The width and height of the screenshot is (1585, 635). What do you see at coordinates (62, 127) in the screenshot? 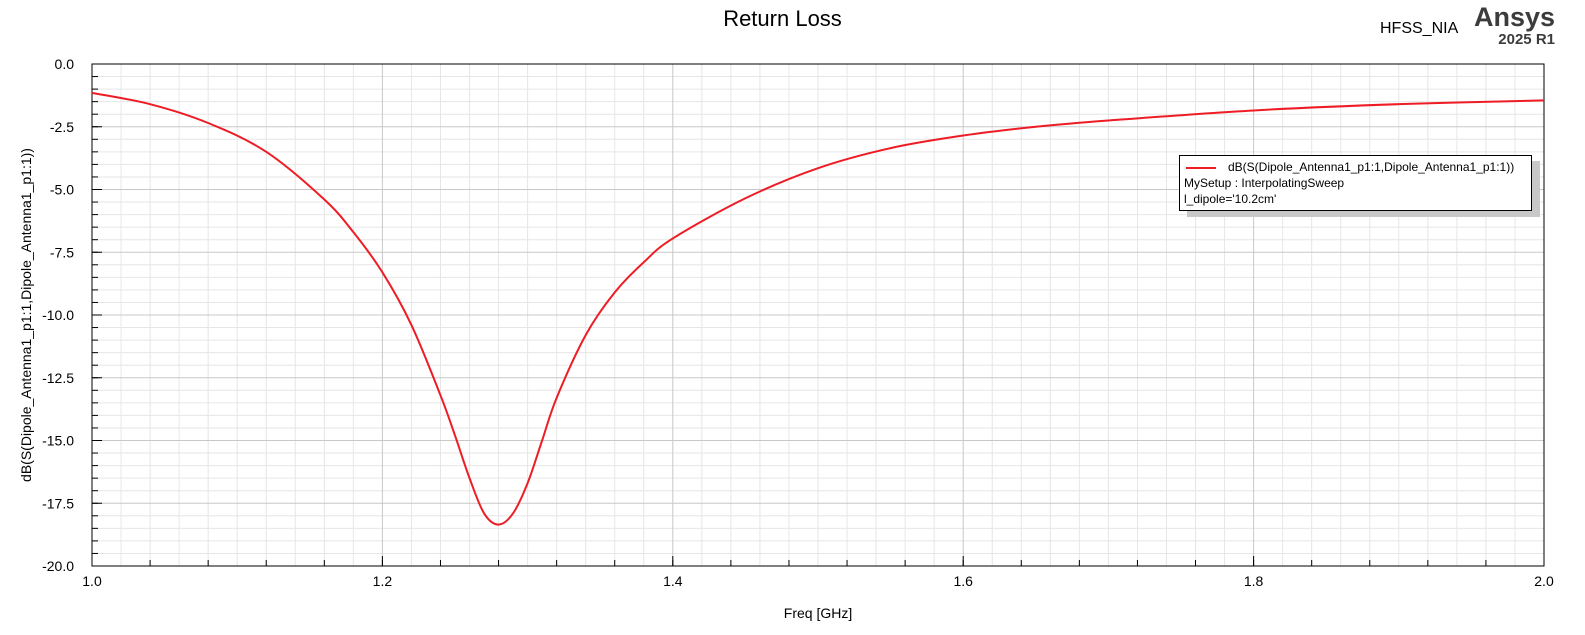
I see `y-tick-label: -2.5` at bounding box center [62, 127].